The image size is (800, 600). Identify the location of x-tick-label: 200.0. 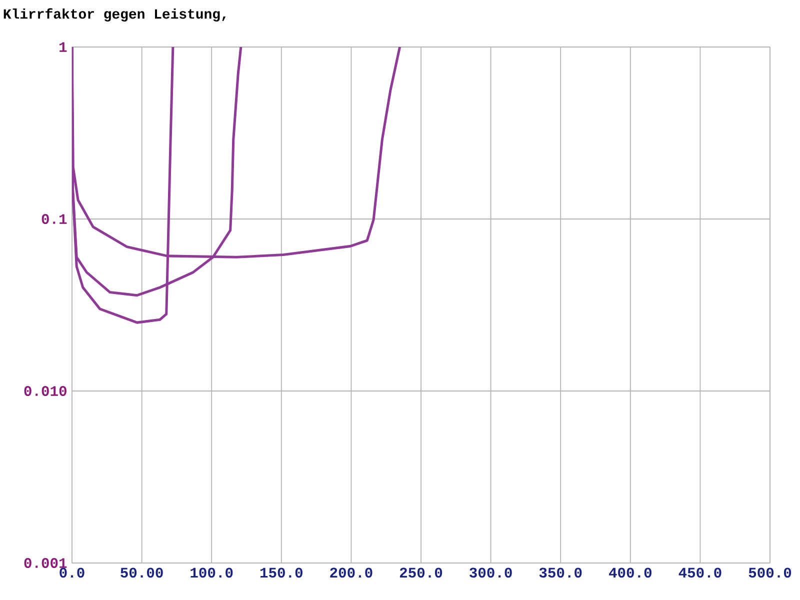
(351, 573).